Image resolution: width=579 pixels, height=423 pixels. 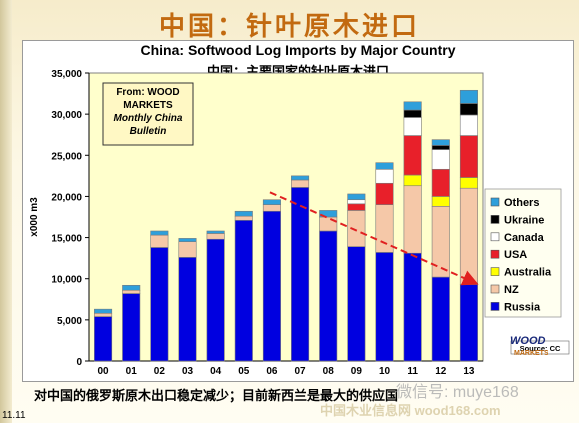 What do you see at coordinates (531, 353) in the screenshot?
I see `logo-text-bottom: MARKETS` at bounding box center [531, 353].